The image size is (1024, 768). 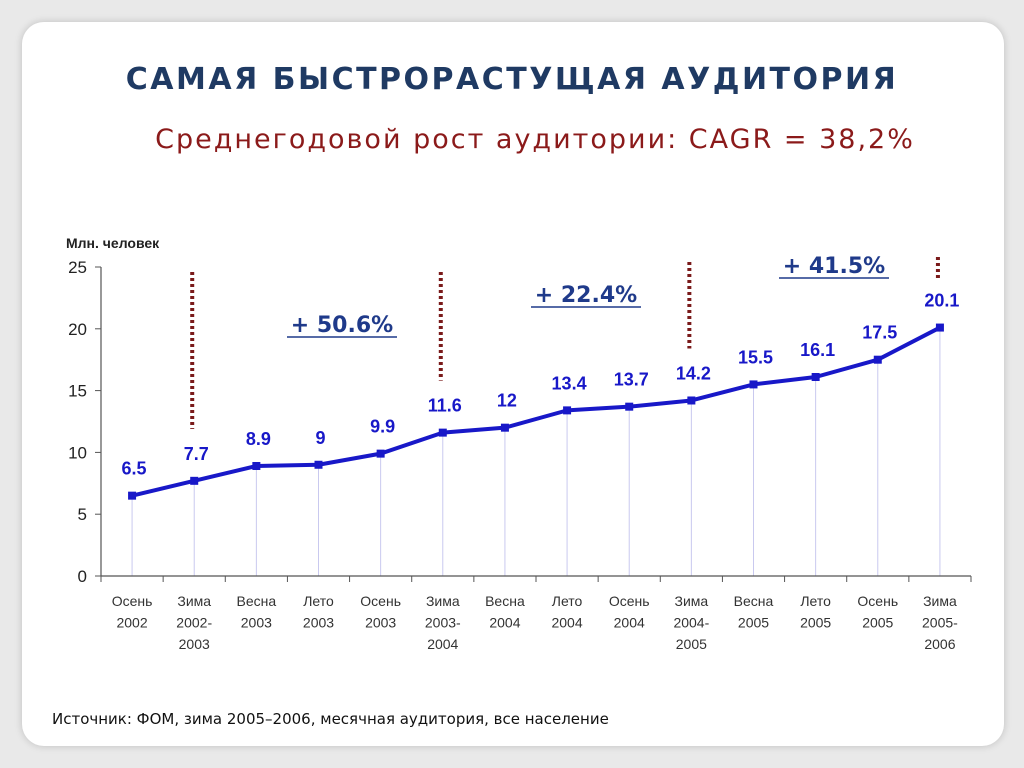 I want to click on y-tick-label: 10, so click(x=77, y=452).